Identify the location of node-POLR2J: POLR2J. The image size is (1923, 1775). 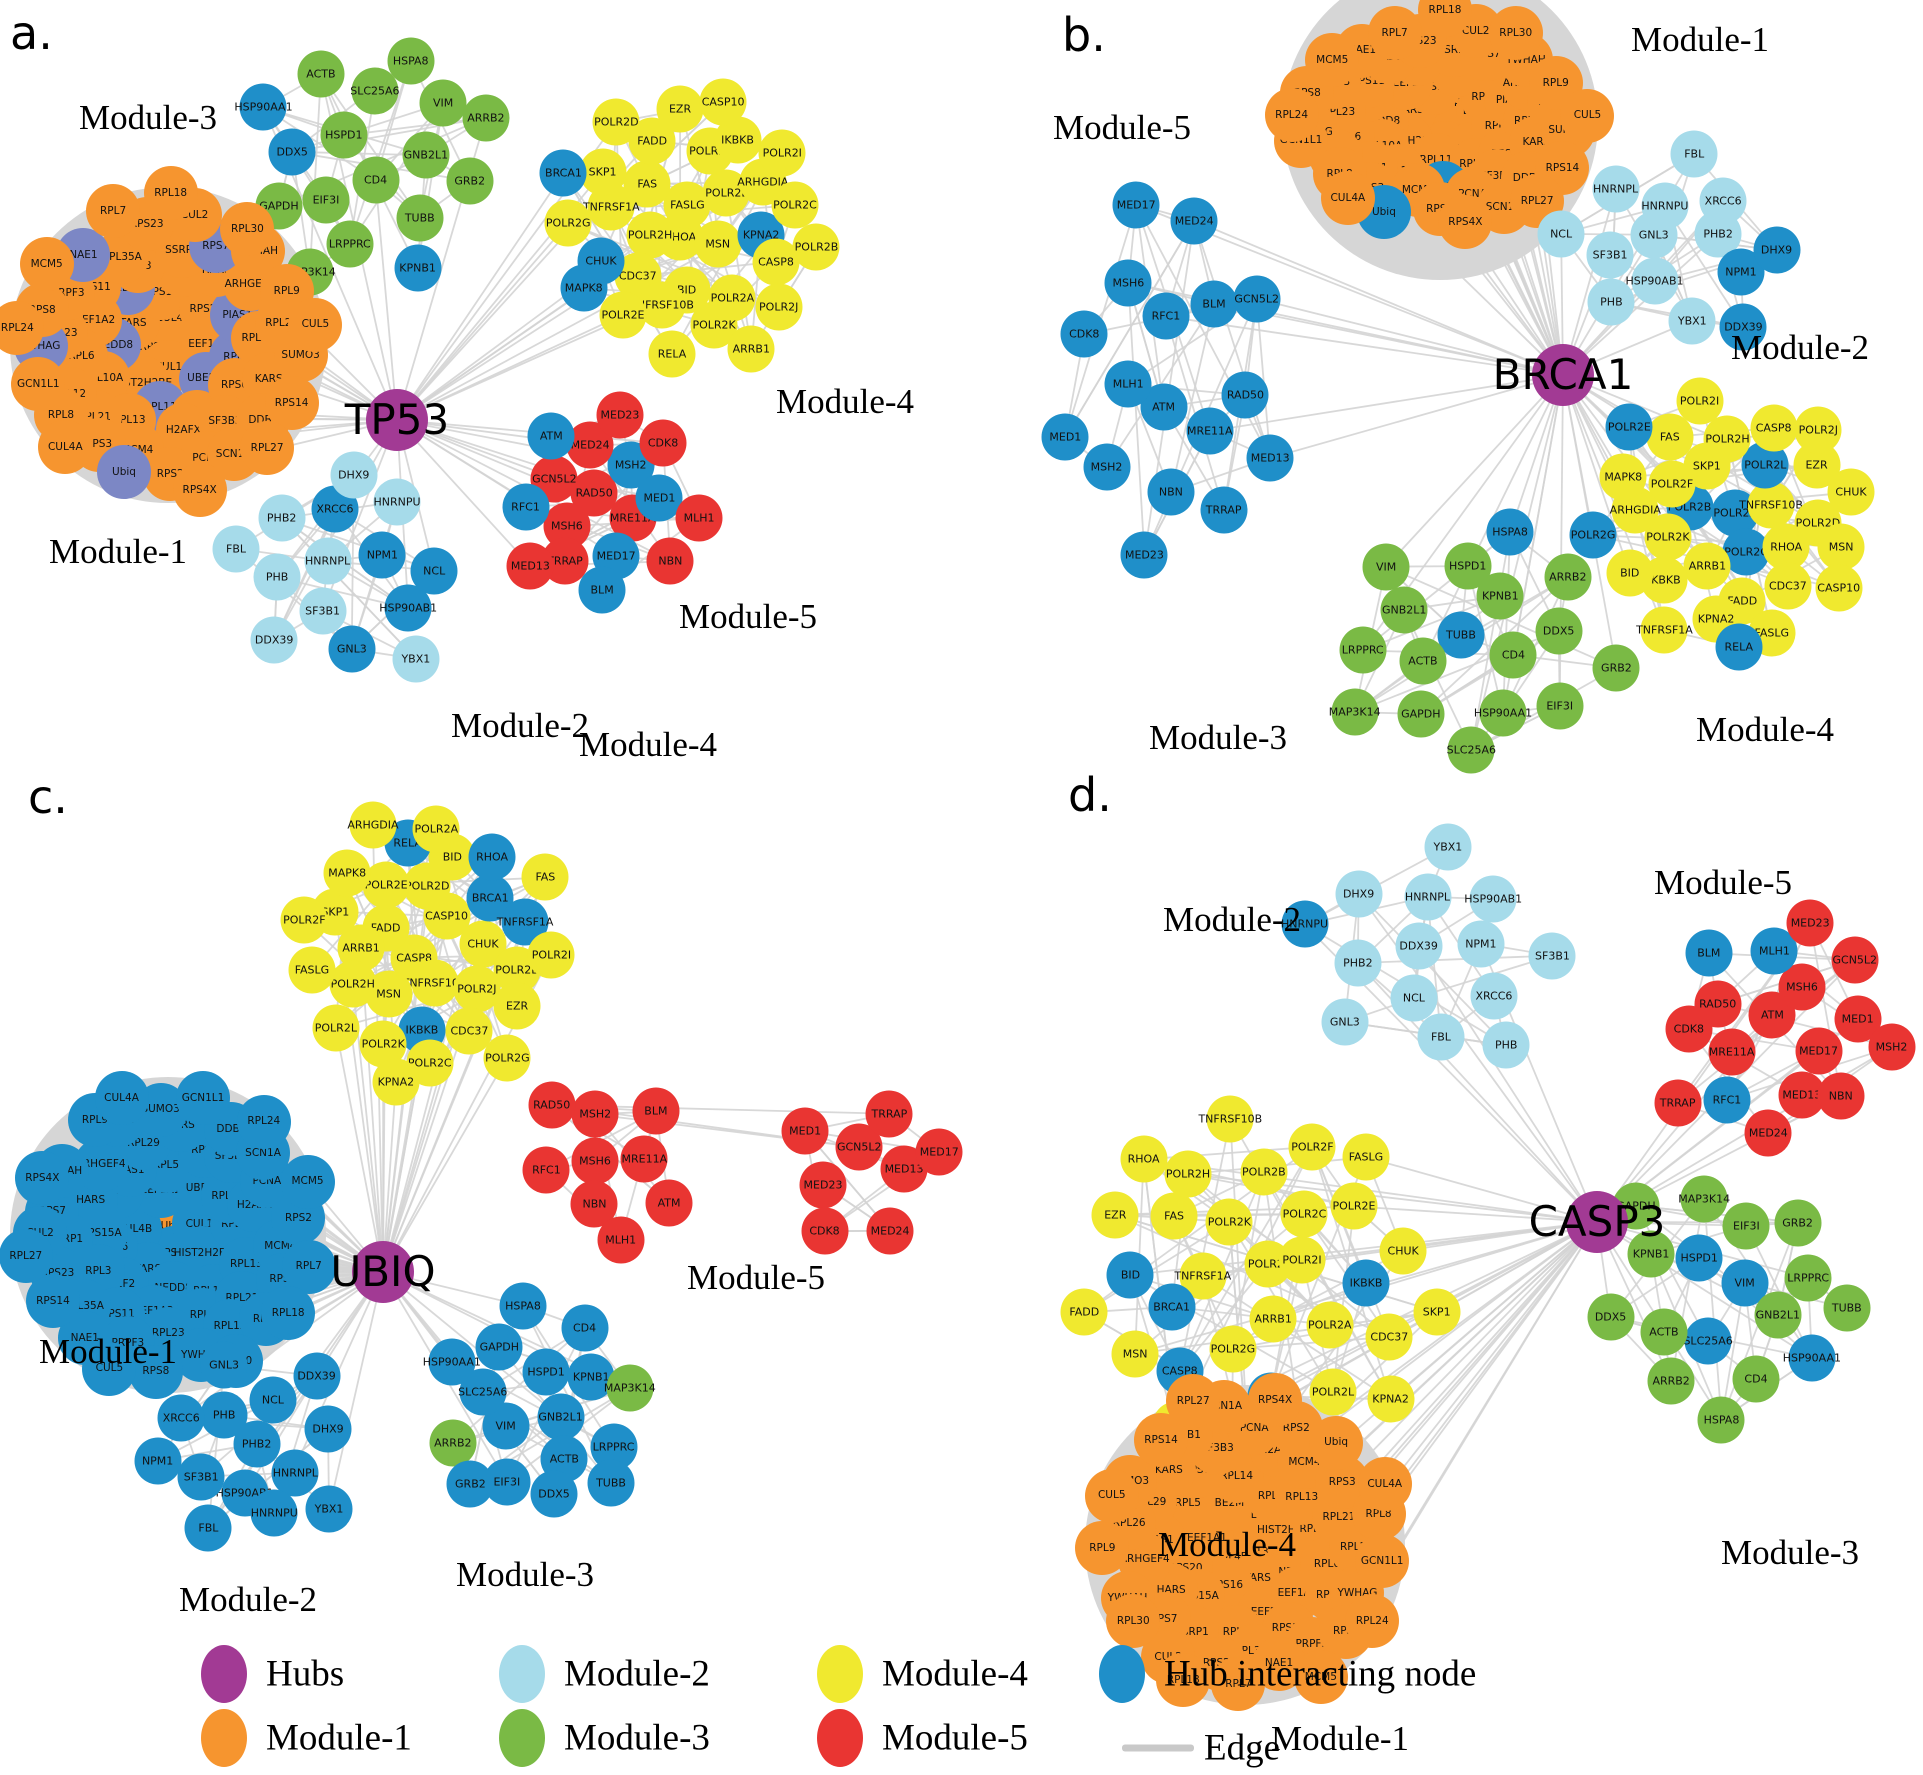
(477, 989).